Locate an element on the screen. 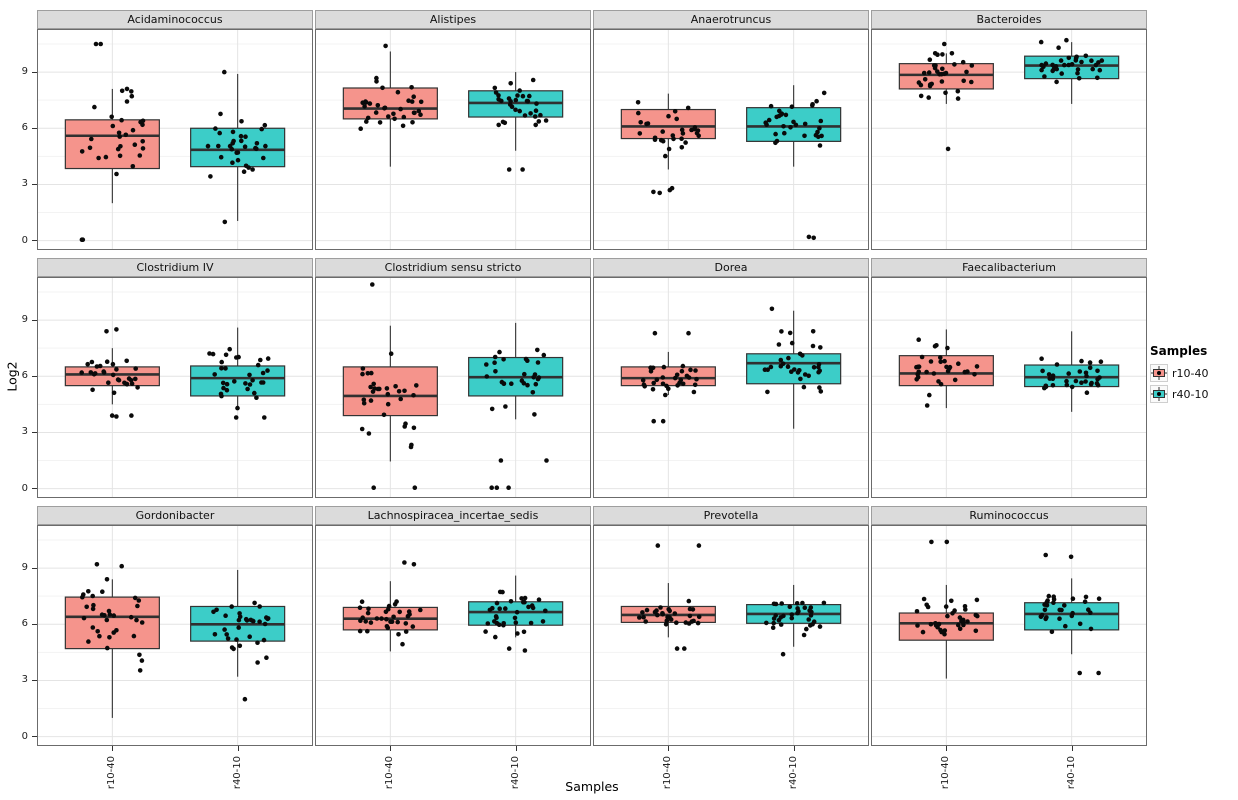  facet-title: Clostridium sensu stricto is located at coordinates (453, 267).